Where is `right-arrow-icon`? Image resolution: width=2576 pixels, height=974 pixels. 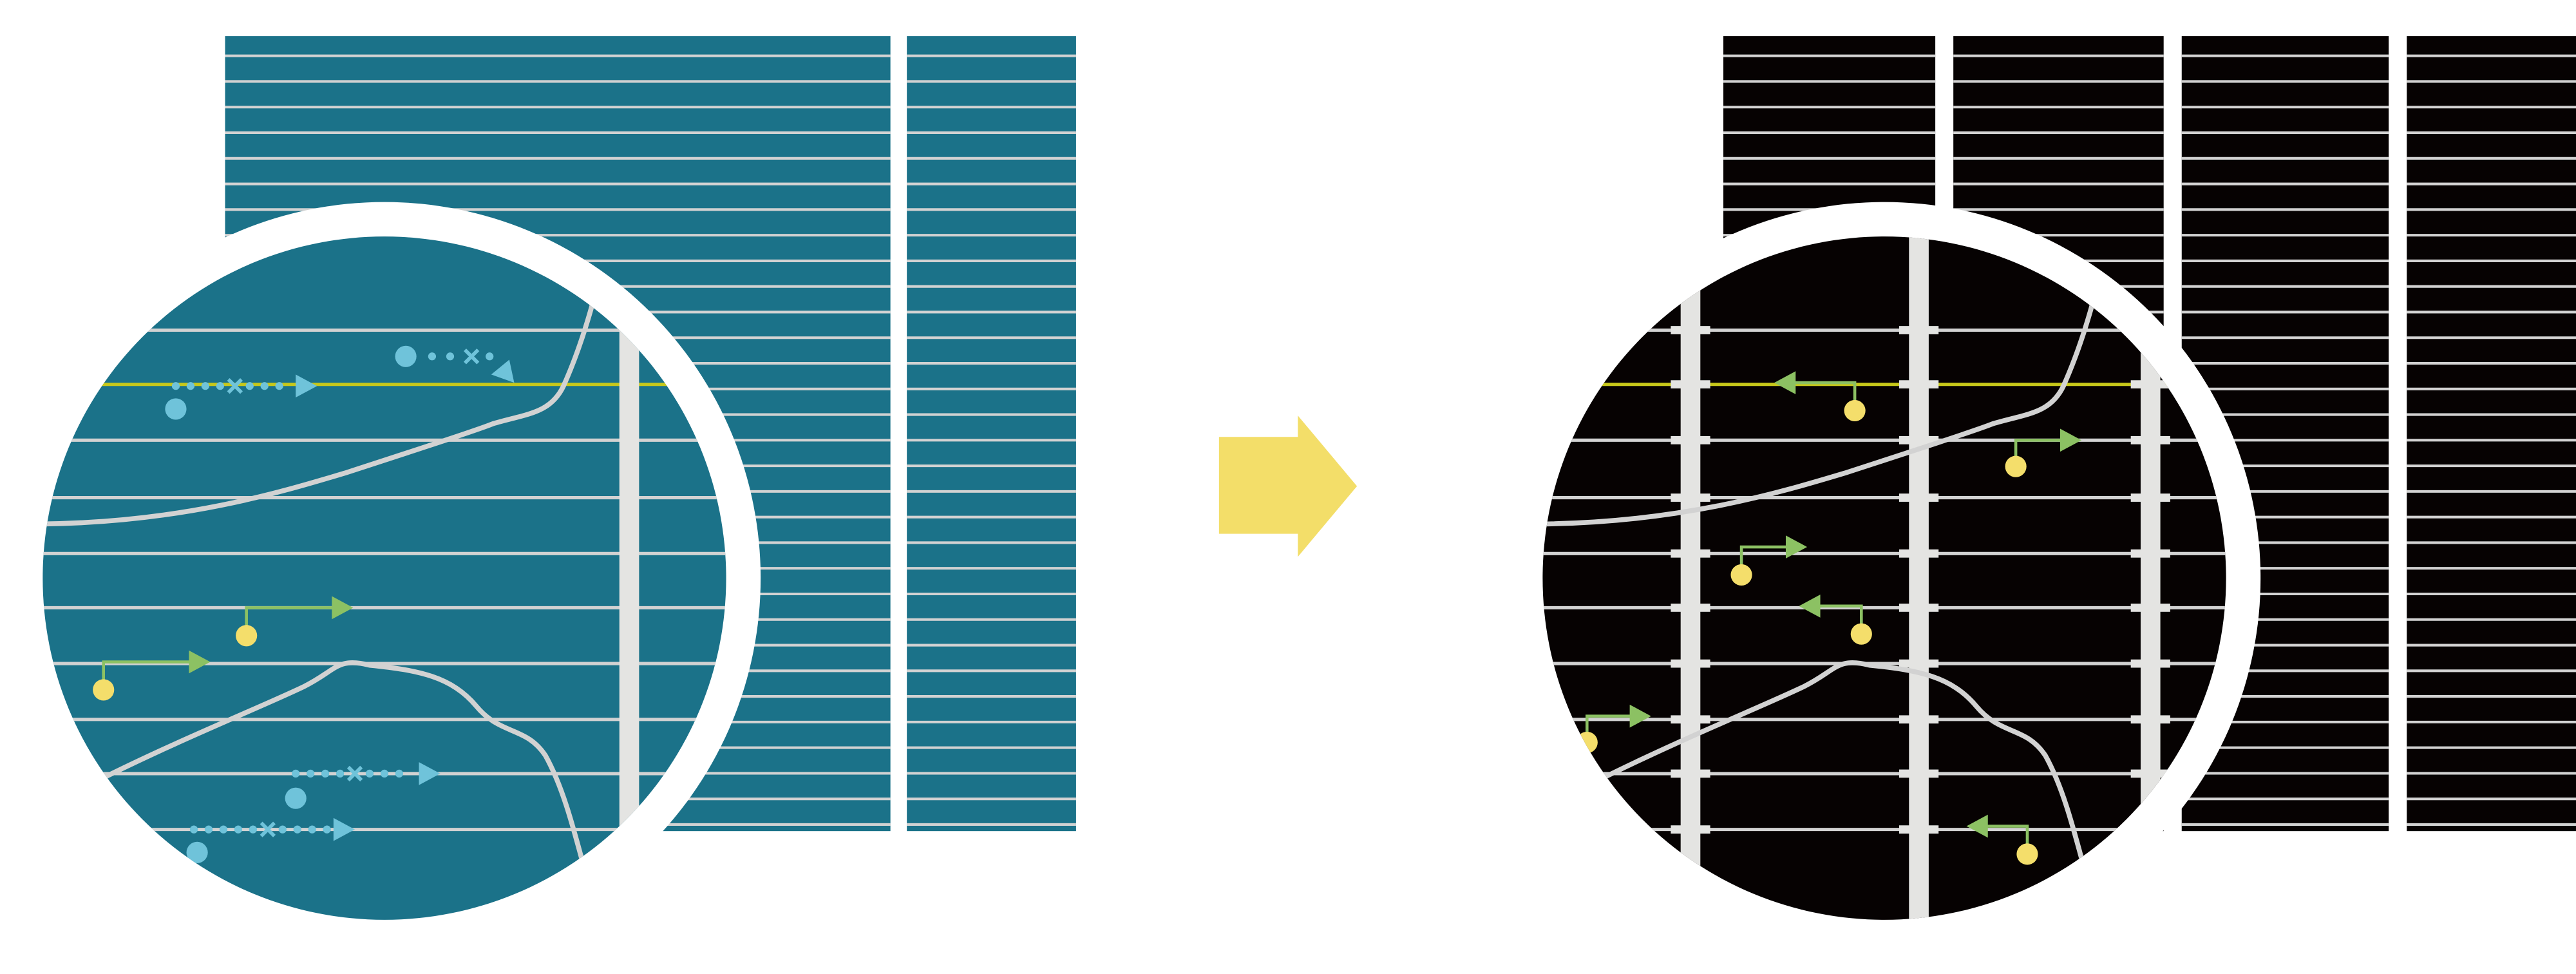 right-arrow-icon is located at coordinates (1288, 486).